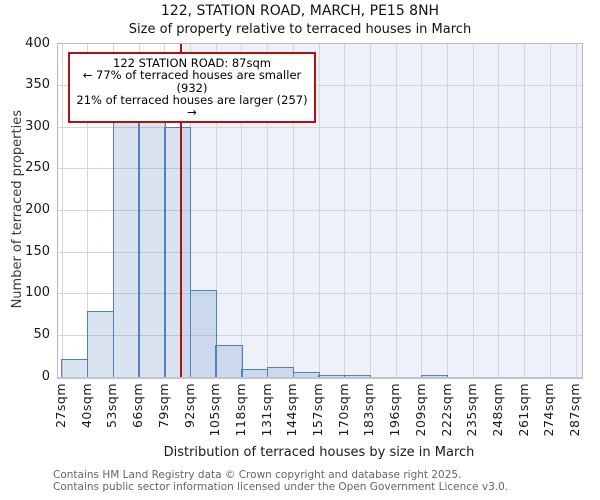  Describe the element at coordinates (163, 406) in the screenshot. I see `x-tick-label: 79sqm` at that location.